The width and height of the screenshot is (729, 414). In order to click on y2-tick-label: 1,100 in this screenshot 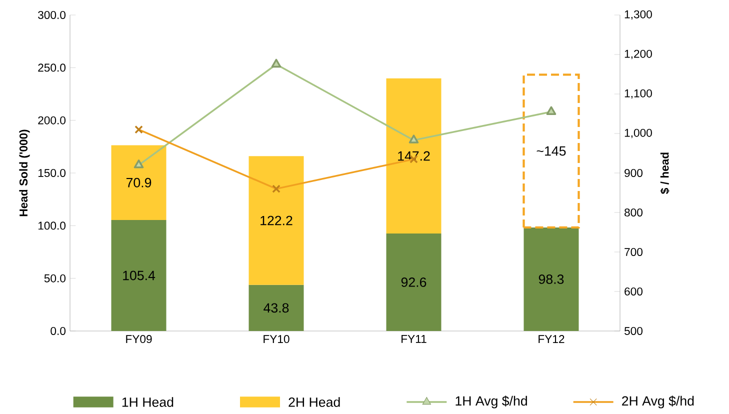, I will do `click(638, 94)`.